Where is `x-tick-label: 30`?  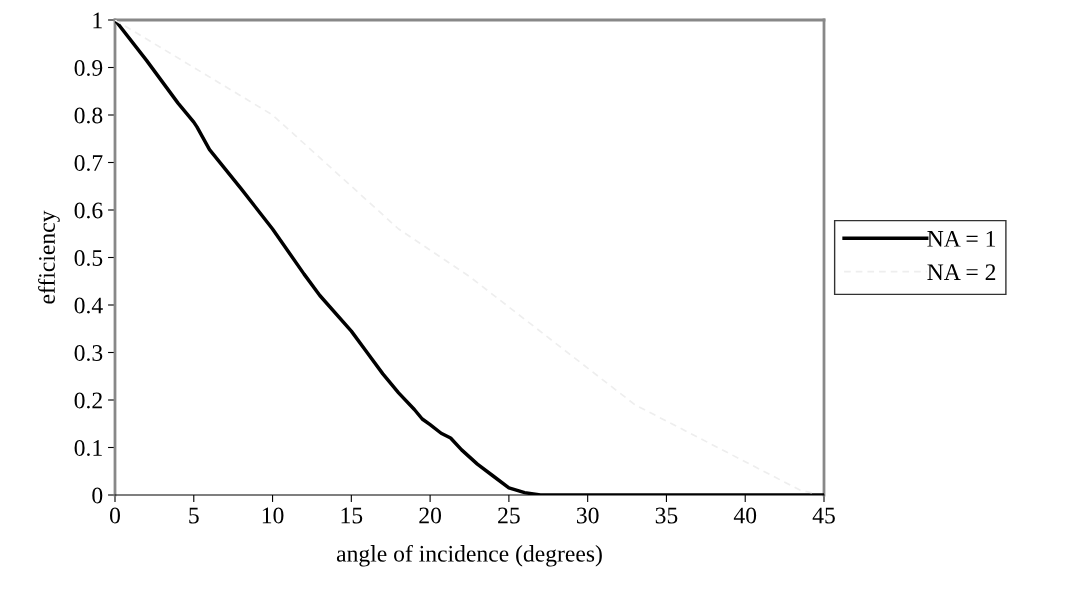 x-tick-label: 30 is located at coordinates (587, 515).